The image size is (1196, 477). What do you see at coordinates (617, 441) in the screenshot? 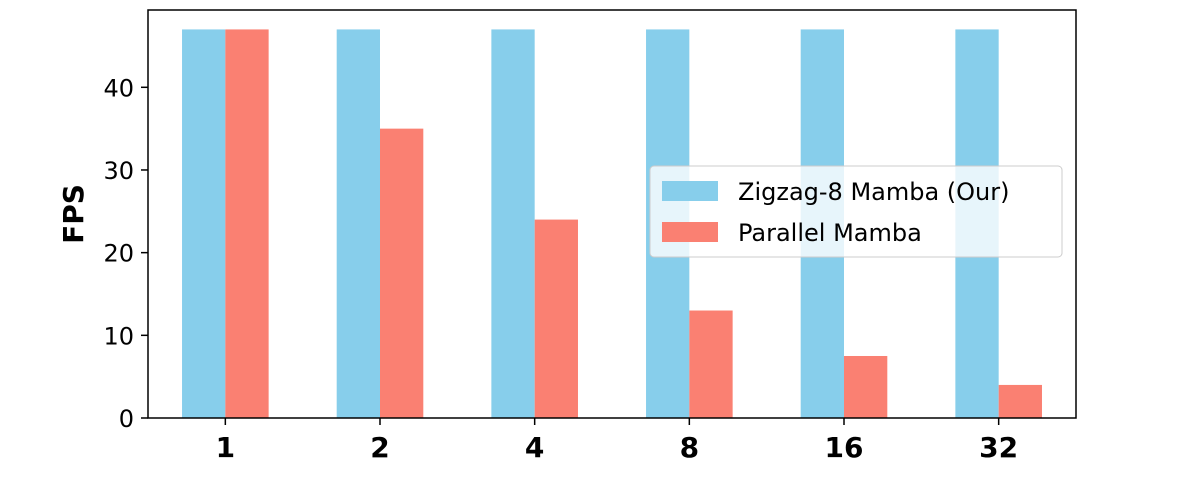
I see `x-axis-ticks: 1 2 4 8 16 32` at bounding box center [617, 441].